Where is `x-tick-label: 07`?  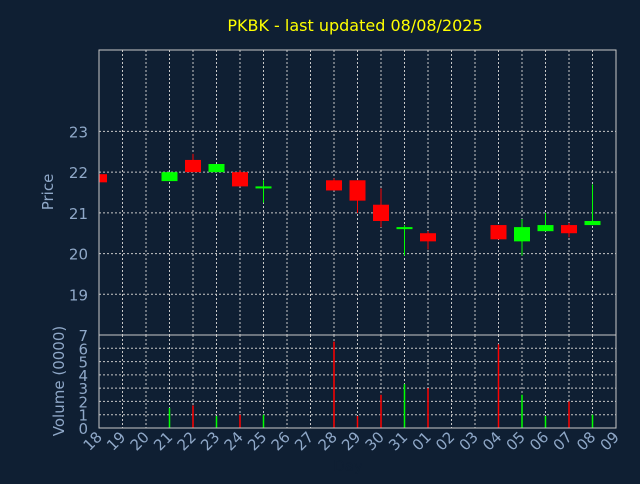 x-tick-label: 07 is located at coordinates (563, 441).